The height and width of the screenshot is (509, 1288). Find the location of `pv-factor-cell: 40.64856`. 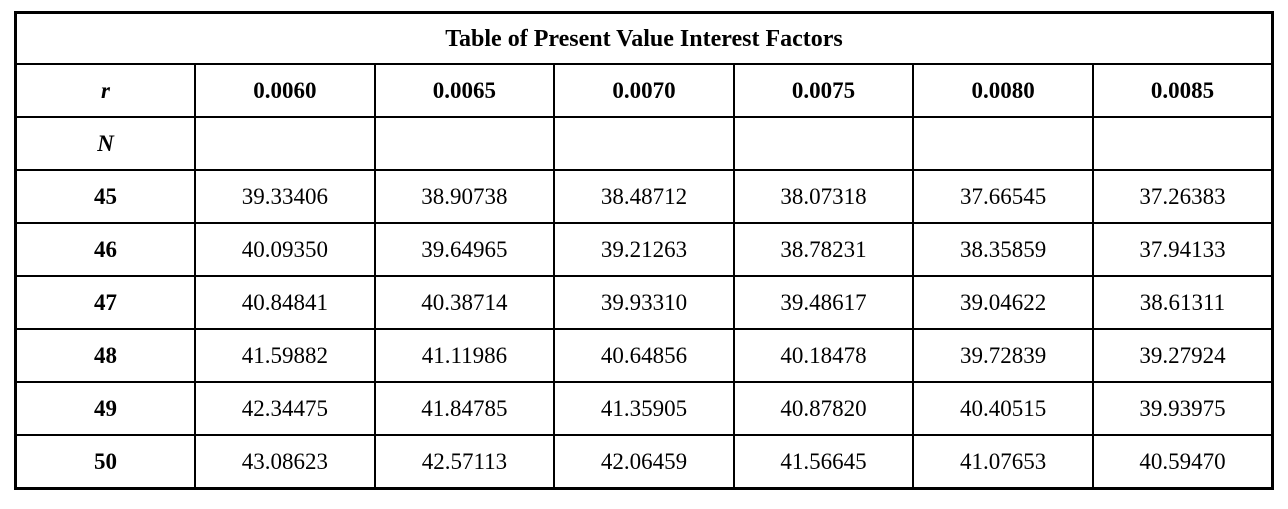

pv-factor-cell: 40.64856 is located at coordinates (644, 355).